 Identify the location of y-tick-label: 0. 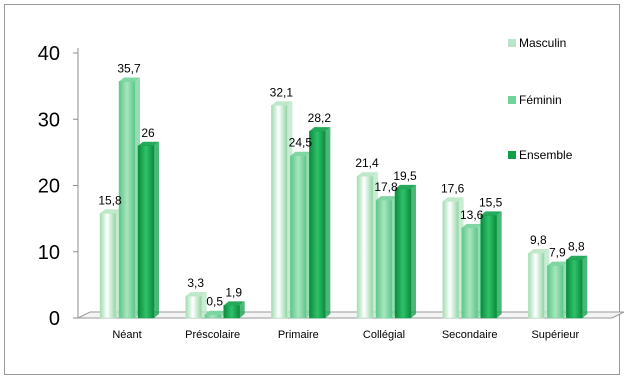
(54, 319).